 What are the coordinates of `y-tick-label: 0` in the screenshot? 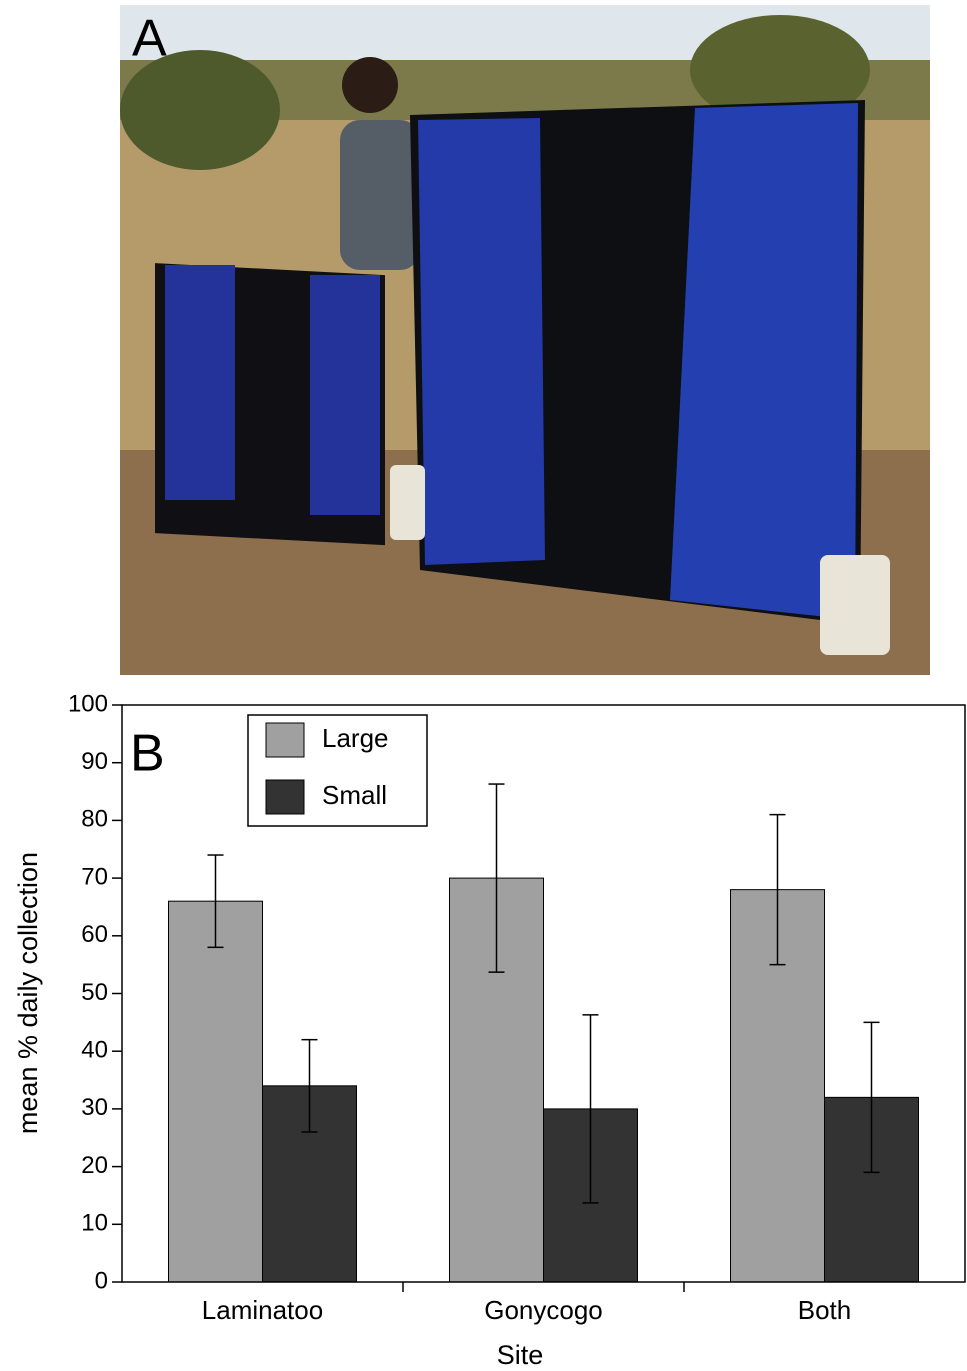 It's located at (101, 1280).